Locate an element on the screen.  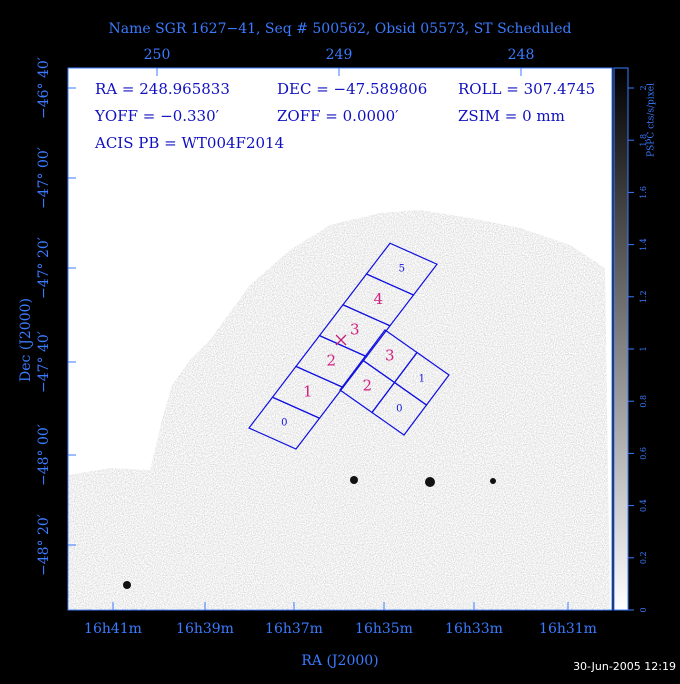
bottom-tick-label: 16h33m is located at coordinates (474, 629).